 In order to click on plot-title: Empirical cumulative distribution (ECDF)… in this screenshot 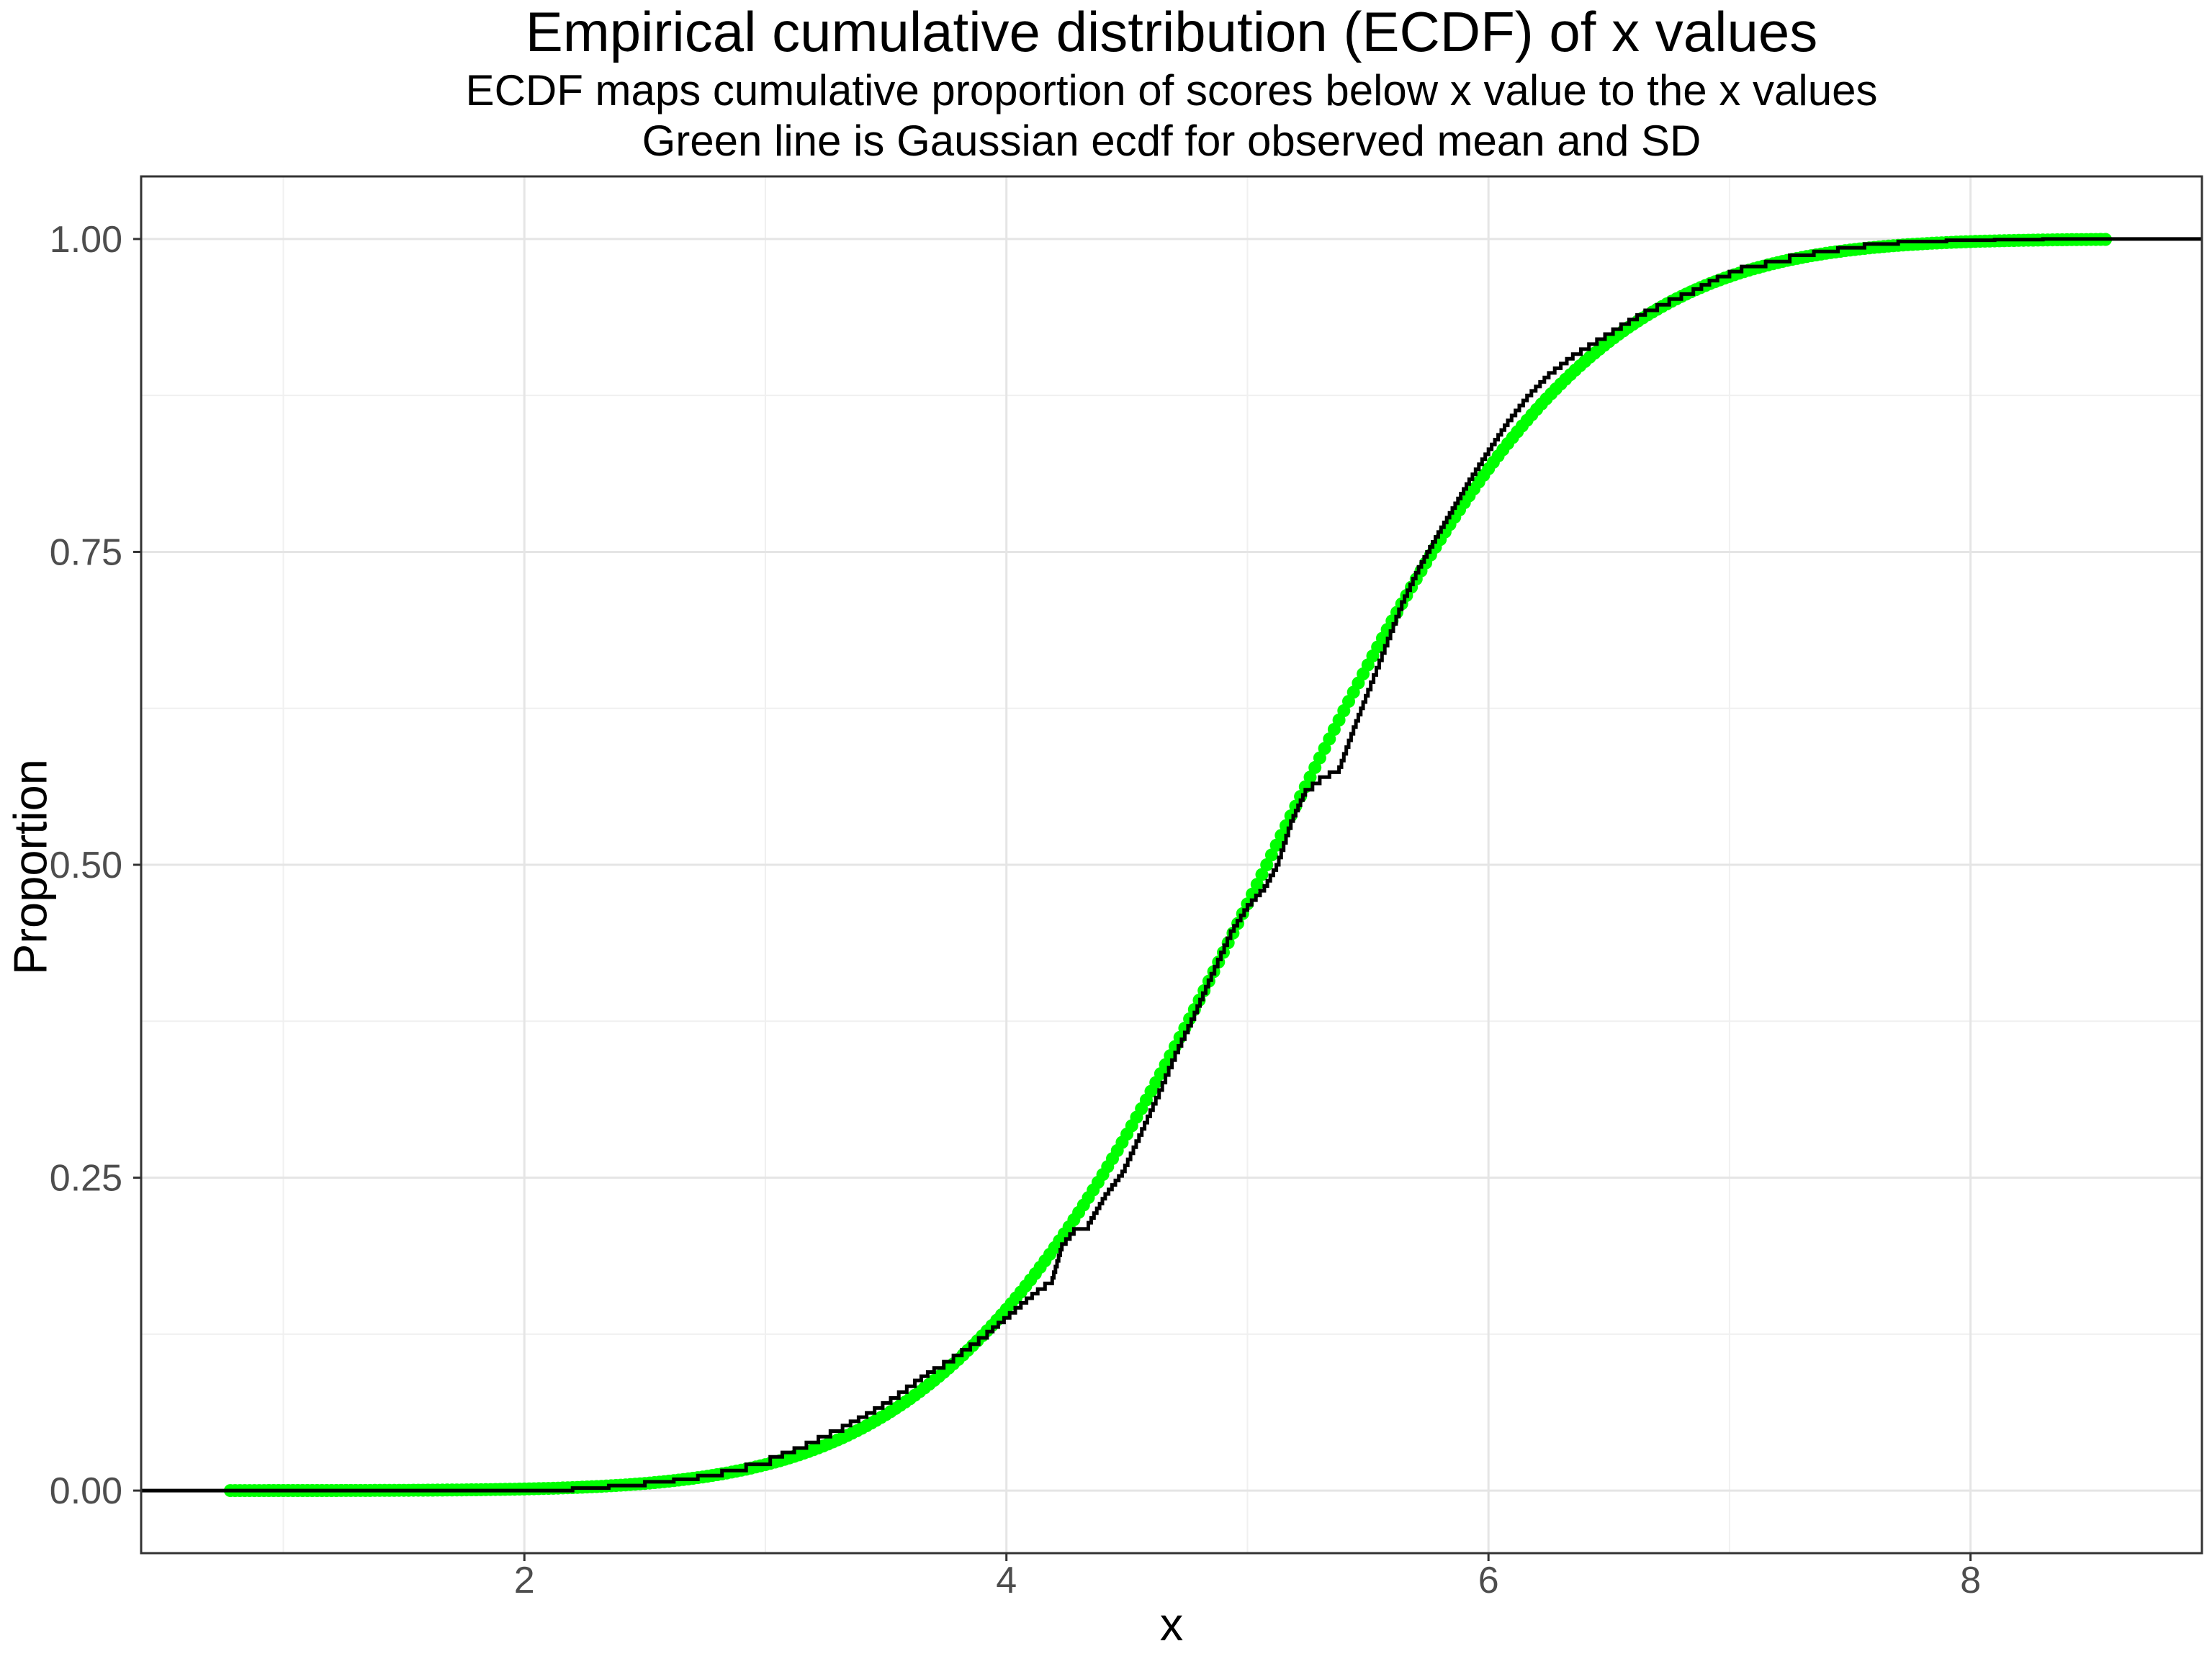, I will do `click(1171, 31)`.